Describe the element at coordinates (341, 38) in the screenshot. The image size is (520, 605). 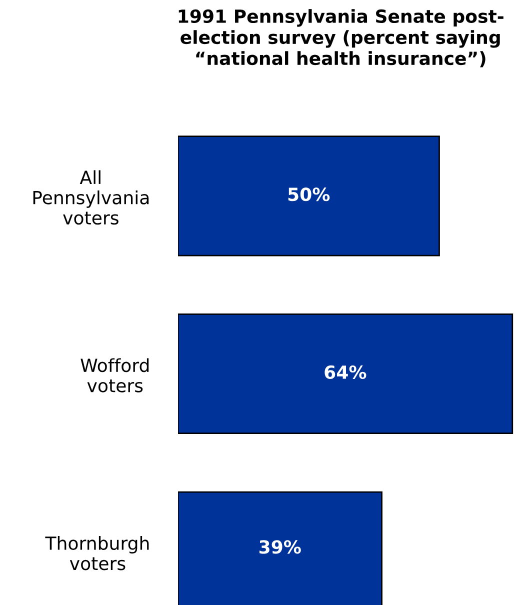
I see `chart-title: 1991 Pennsylvania Senate post- election survey (percent saying “national health insurance”)` at that location.